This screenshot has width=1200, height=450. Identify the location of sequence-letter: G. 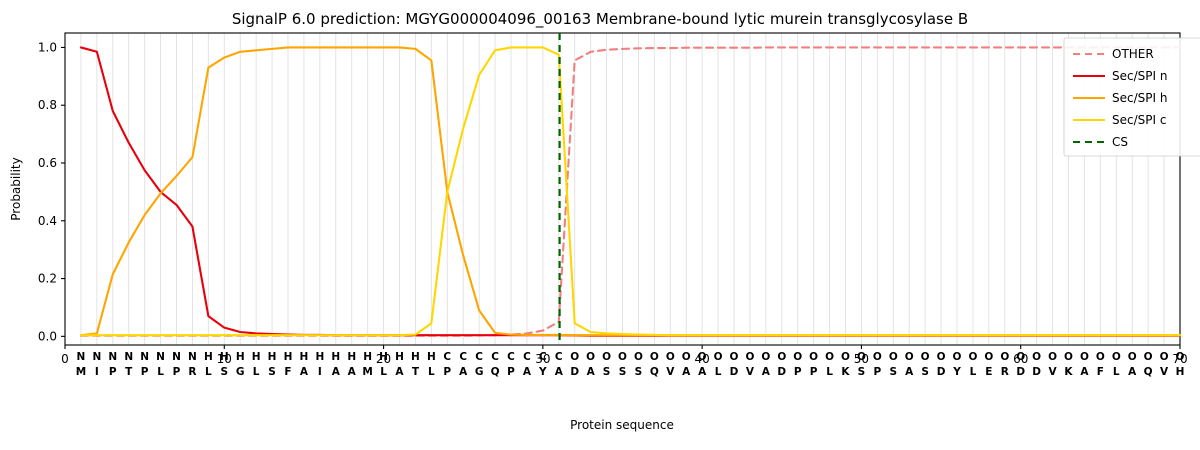
(479, 372).